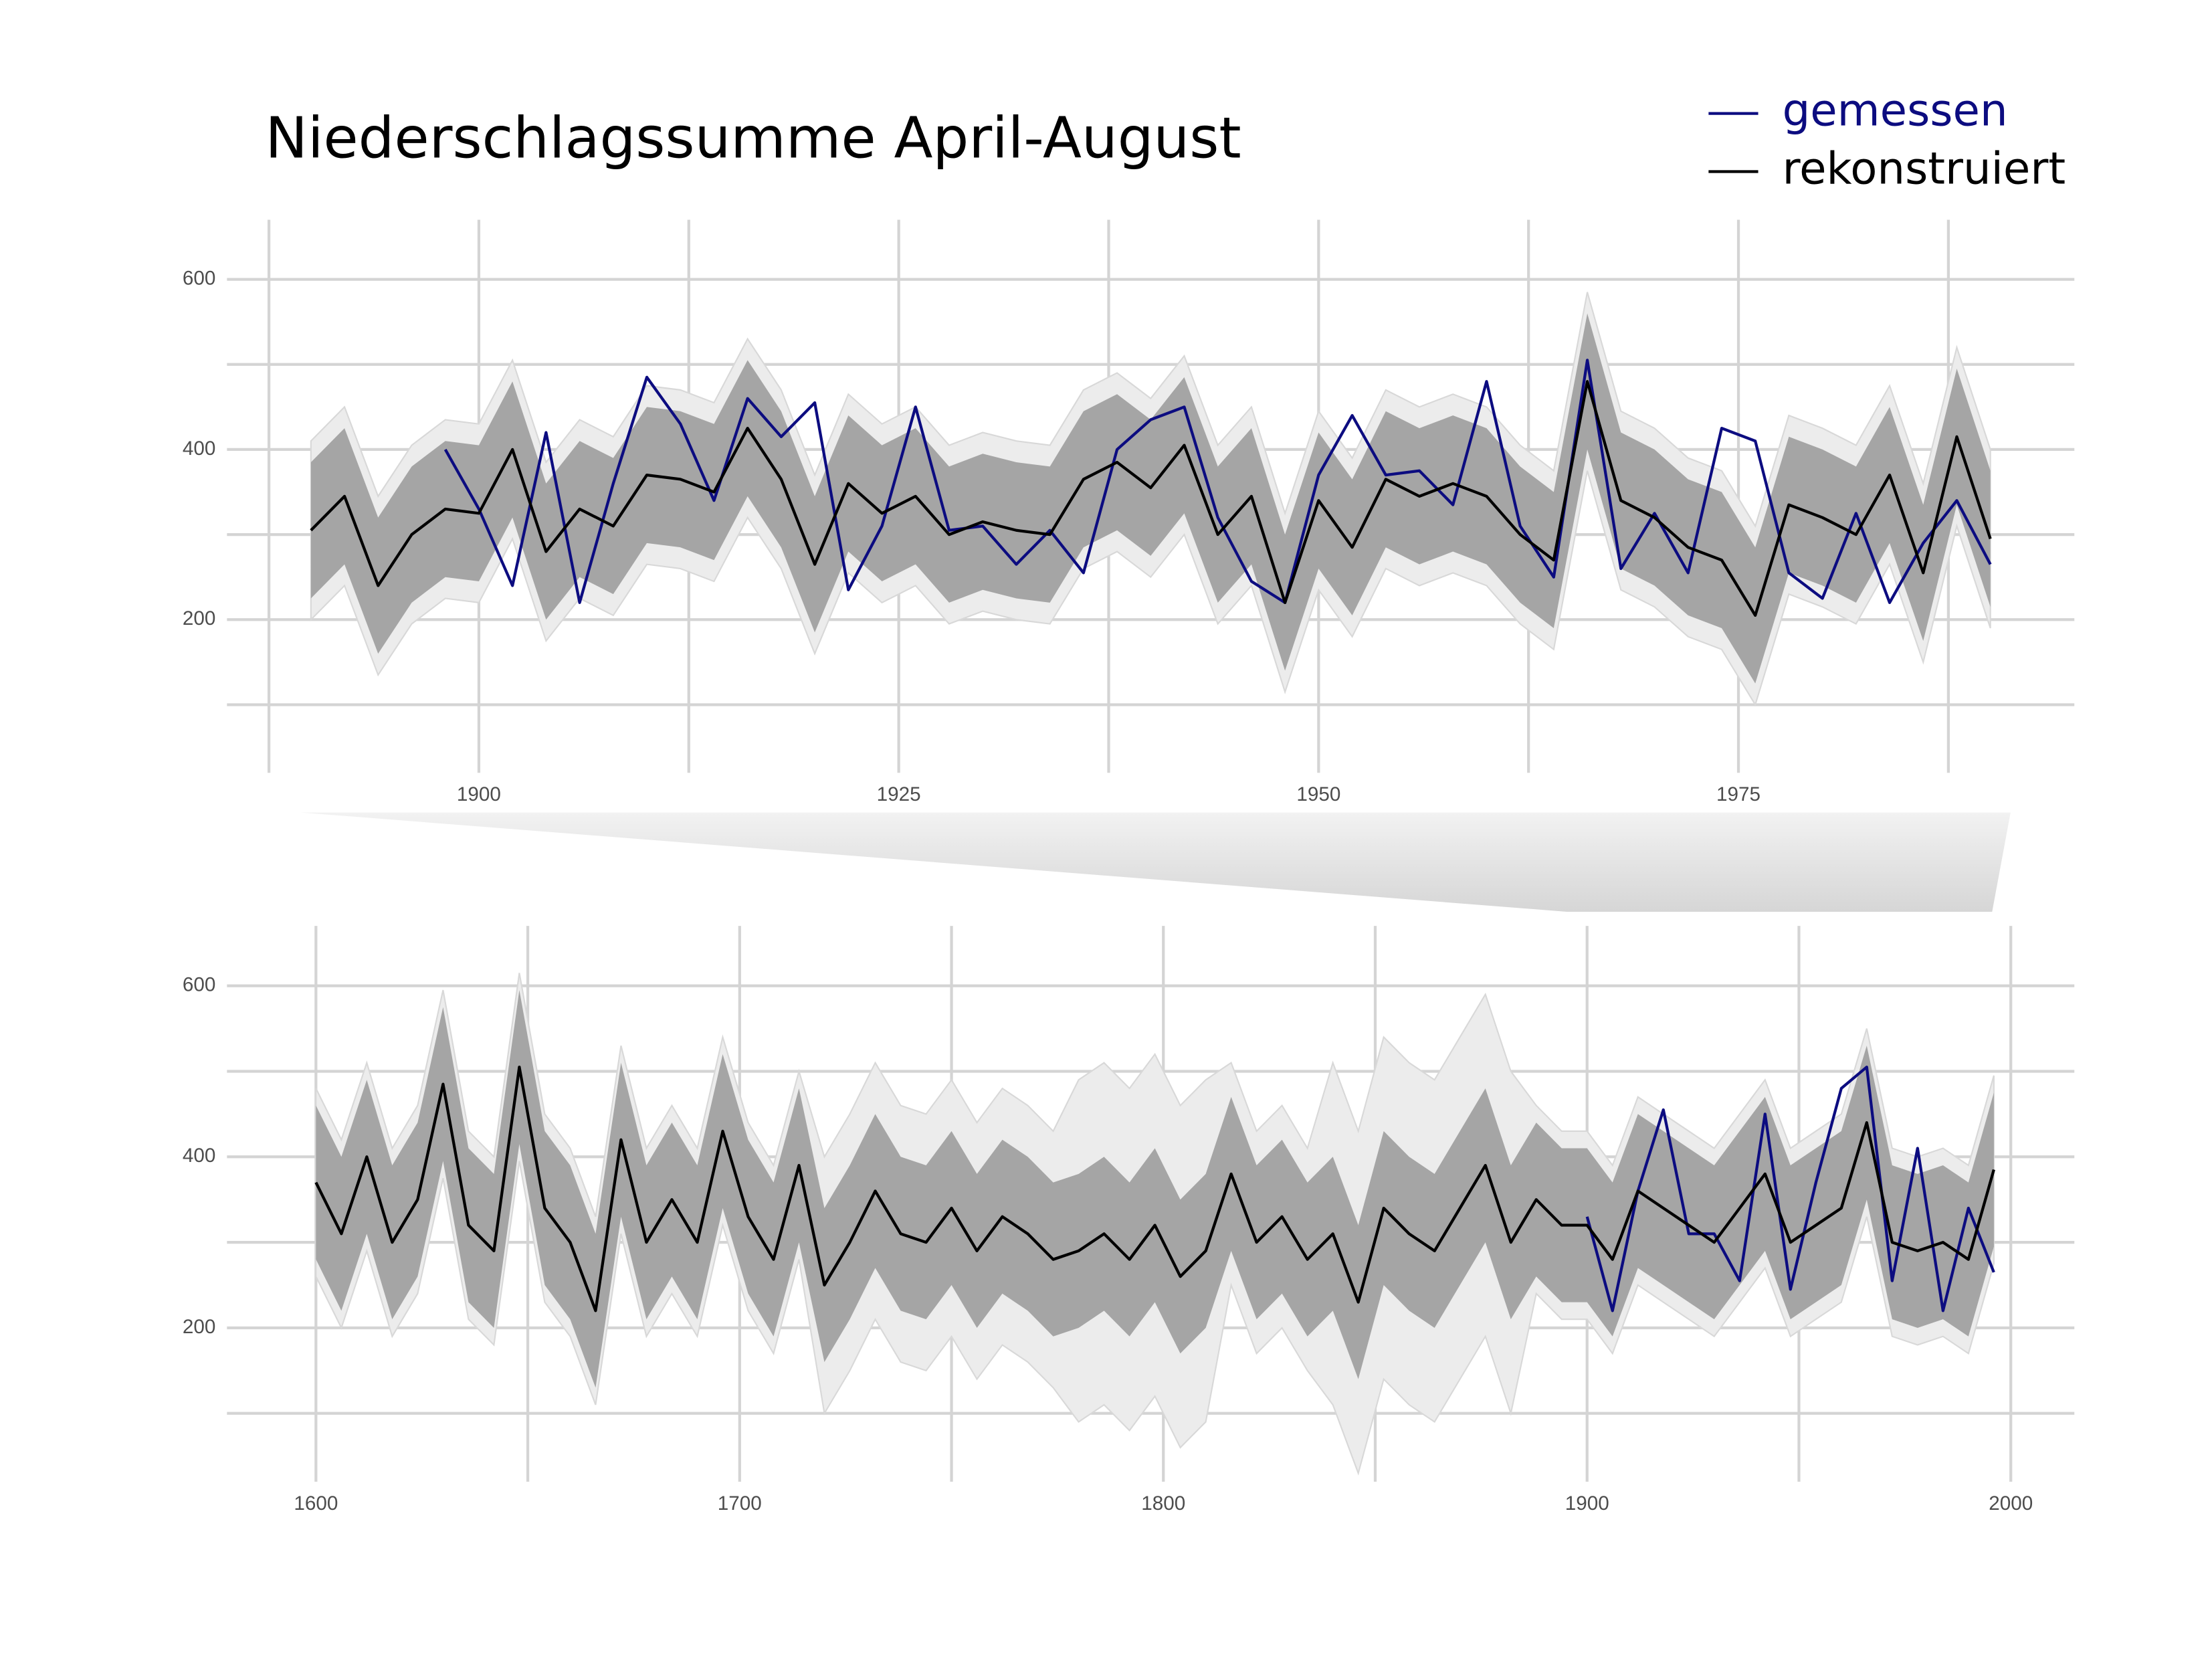  Describe the element at coordinates (899, 794) in the screenshot. I see `x-tick-label: 1925` at that location.